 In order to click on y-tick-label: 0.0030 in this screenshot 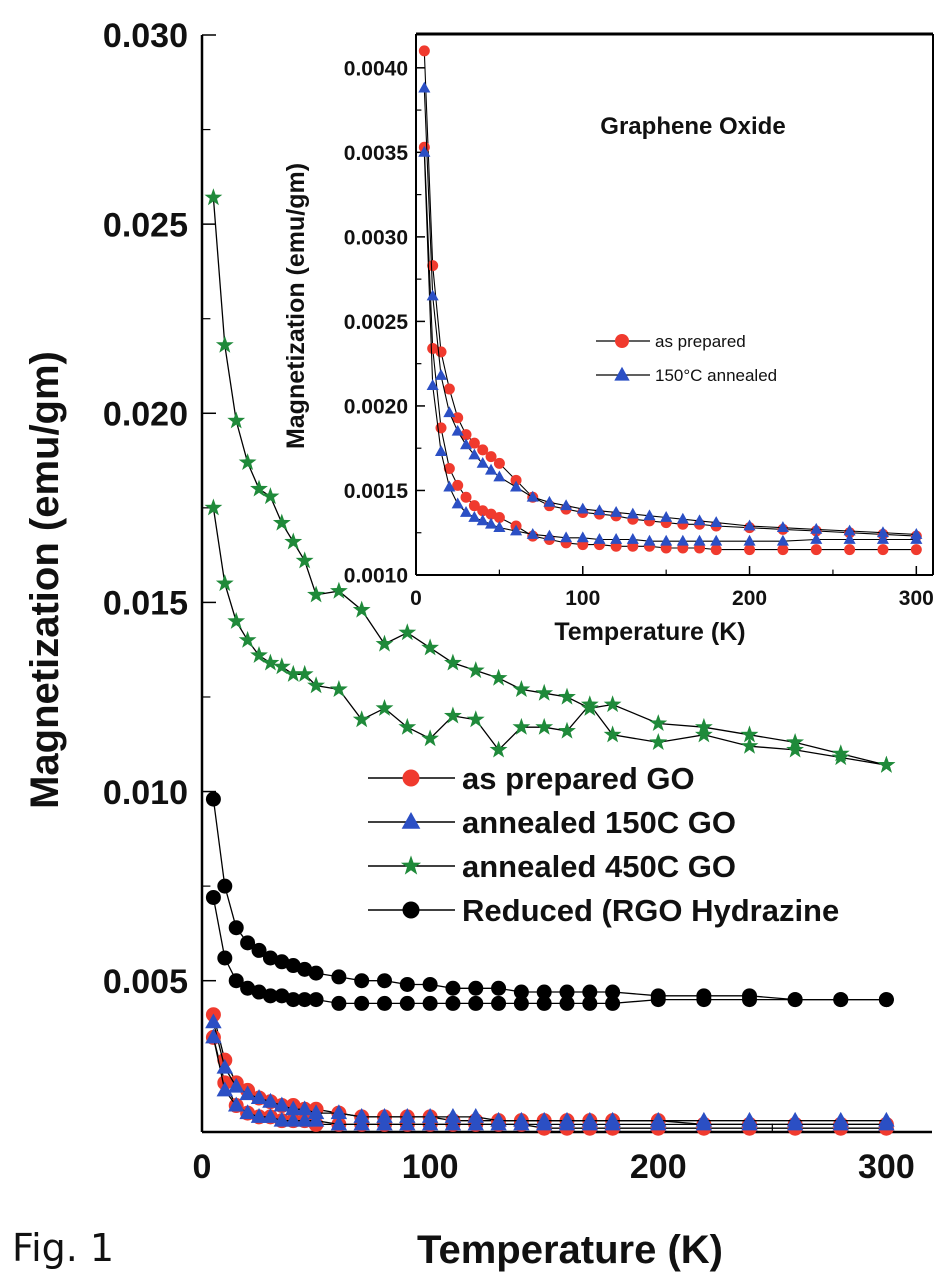, I will do `click(376, 237)`.